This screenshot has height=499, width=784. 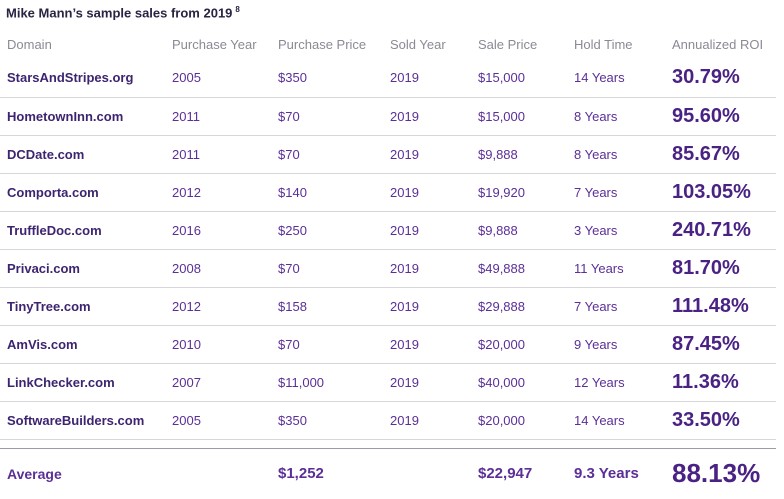 I want to click on purchase-year-cell: 2010, so click(x=225, y=344).